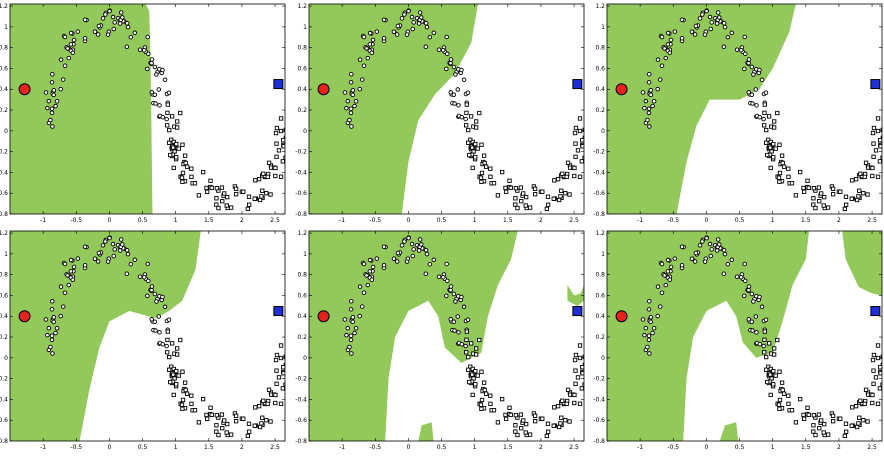  Describe the element at coordinates (599, 441) in the screenshot. I see `y-tick-label: -0.8` at that location.